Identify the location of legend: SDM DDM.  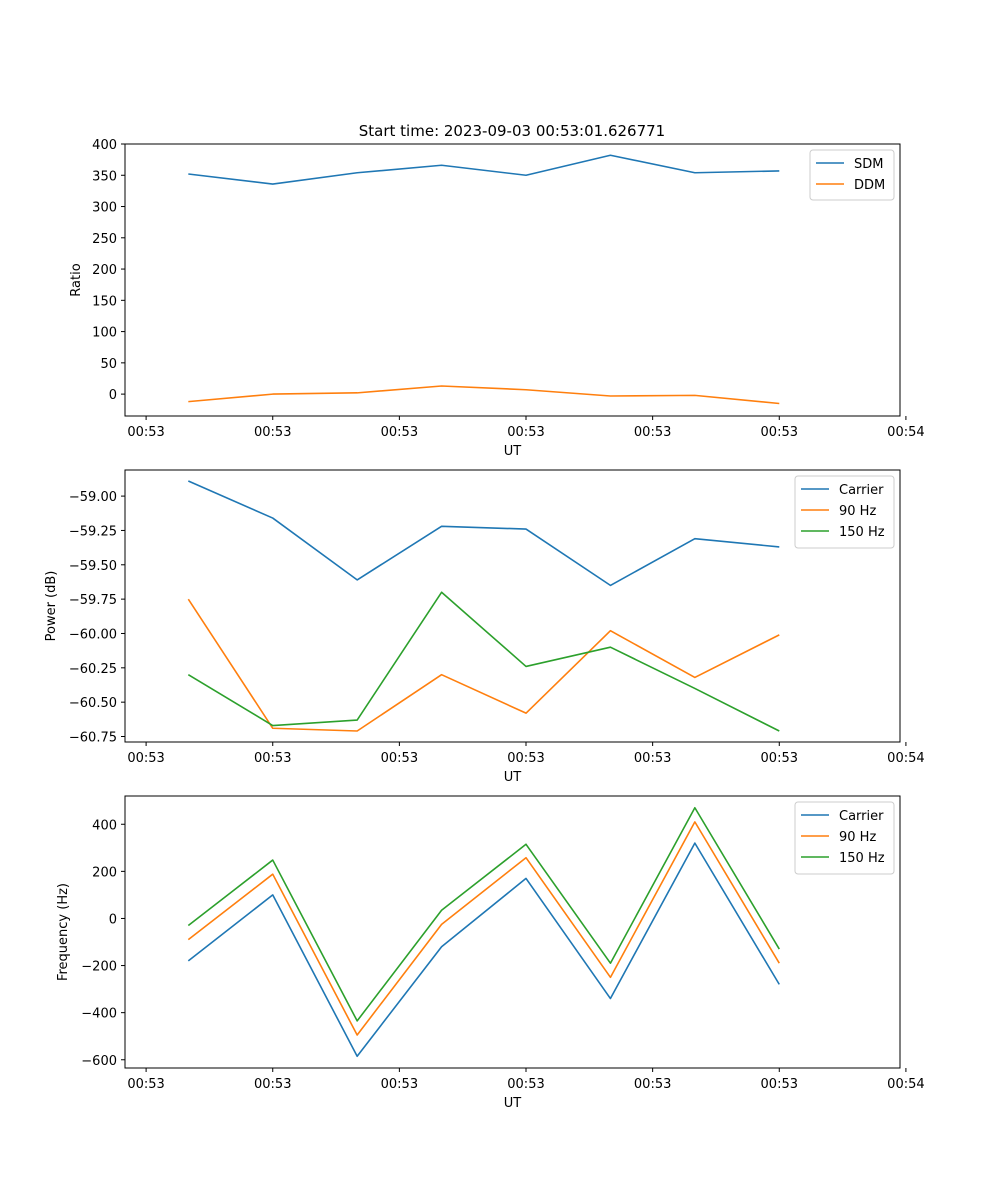
(852, 175).